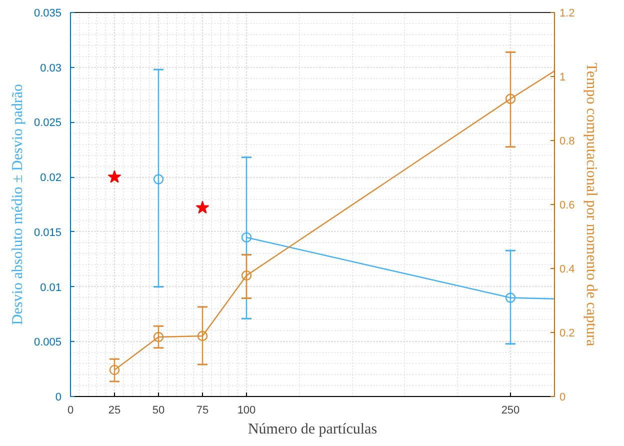 The image size is (624, 446). Describe the element at coordinates (51, 178) in the screenshot. I see `y-tick-label: 0.02` at that location.